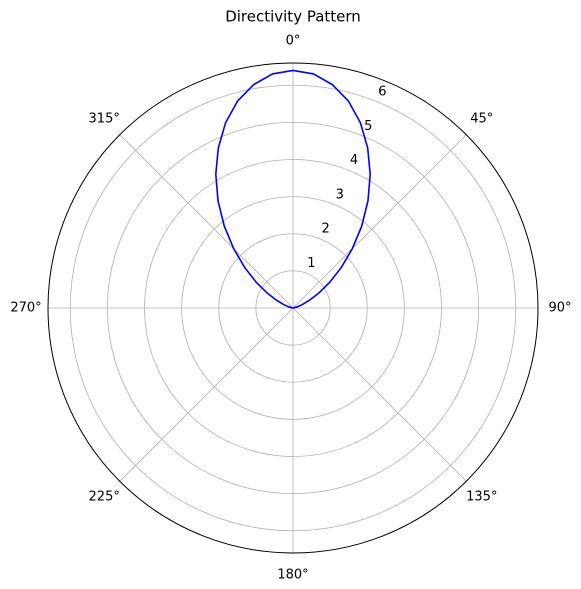  Describe the element at coordinates (368, 126) in the screenshot. I see `r-tick-label: 5` at that location.